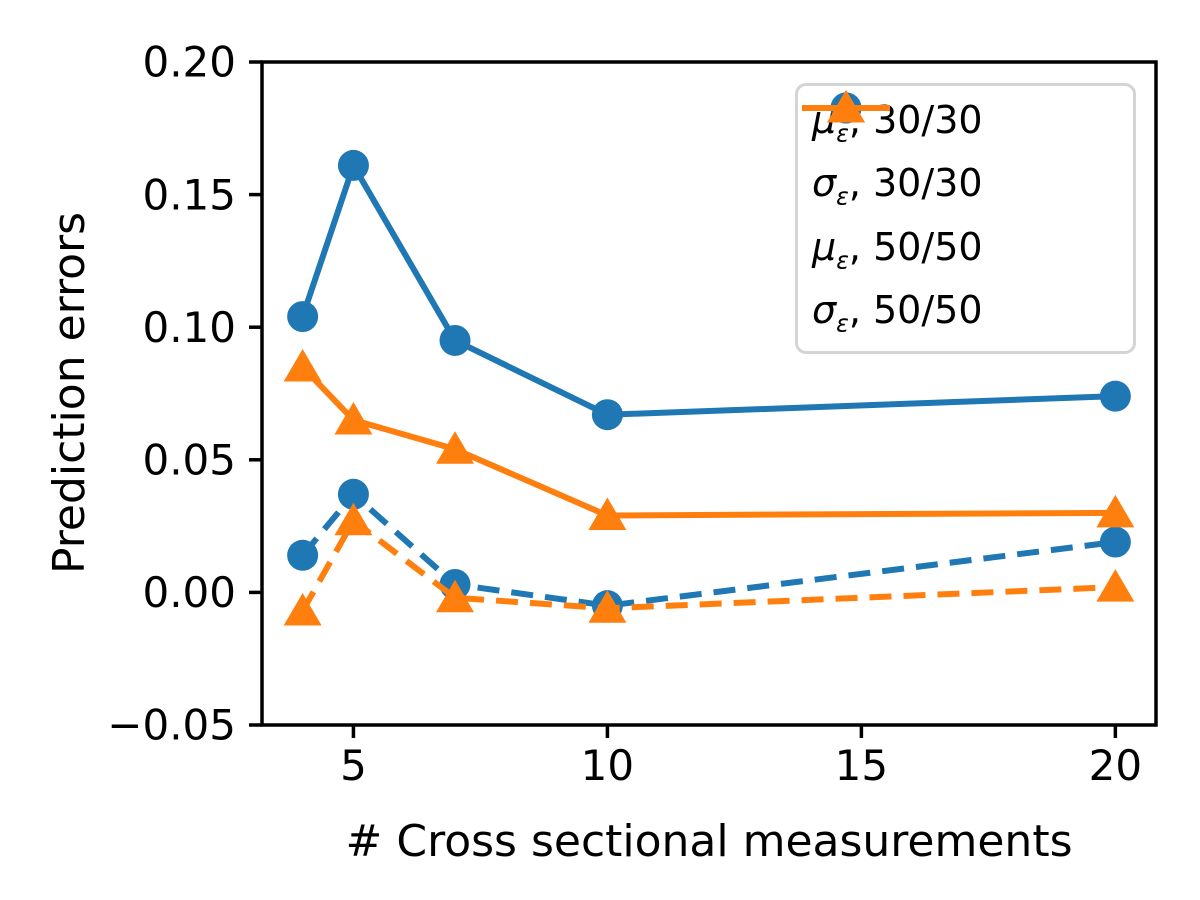  I want to click on legend-label-mu-50-50: με, 50/50, so click(897, 249).